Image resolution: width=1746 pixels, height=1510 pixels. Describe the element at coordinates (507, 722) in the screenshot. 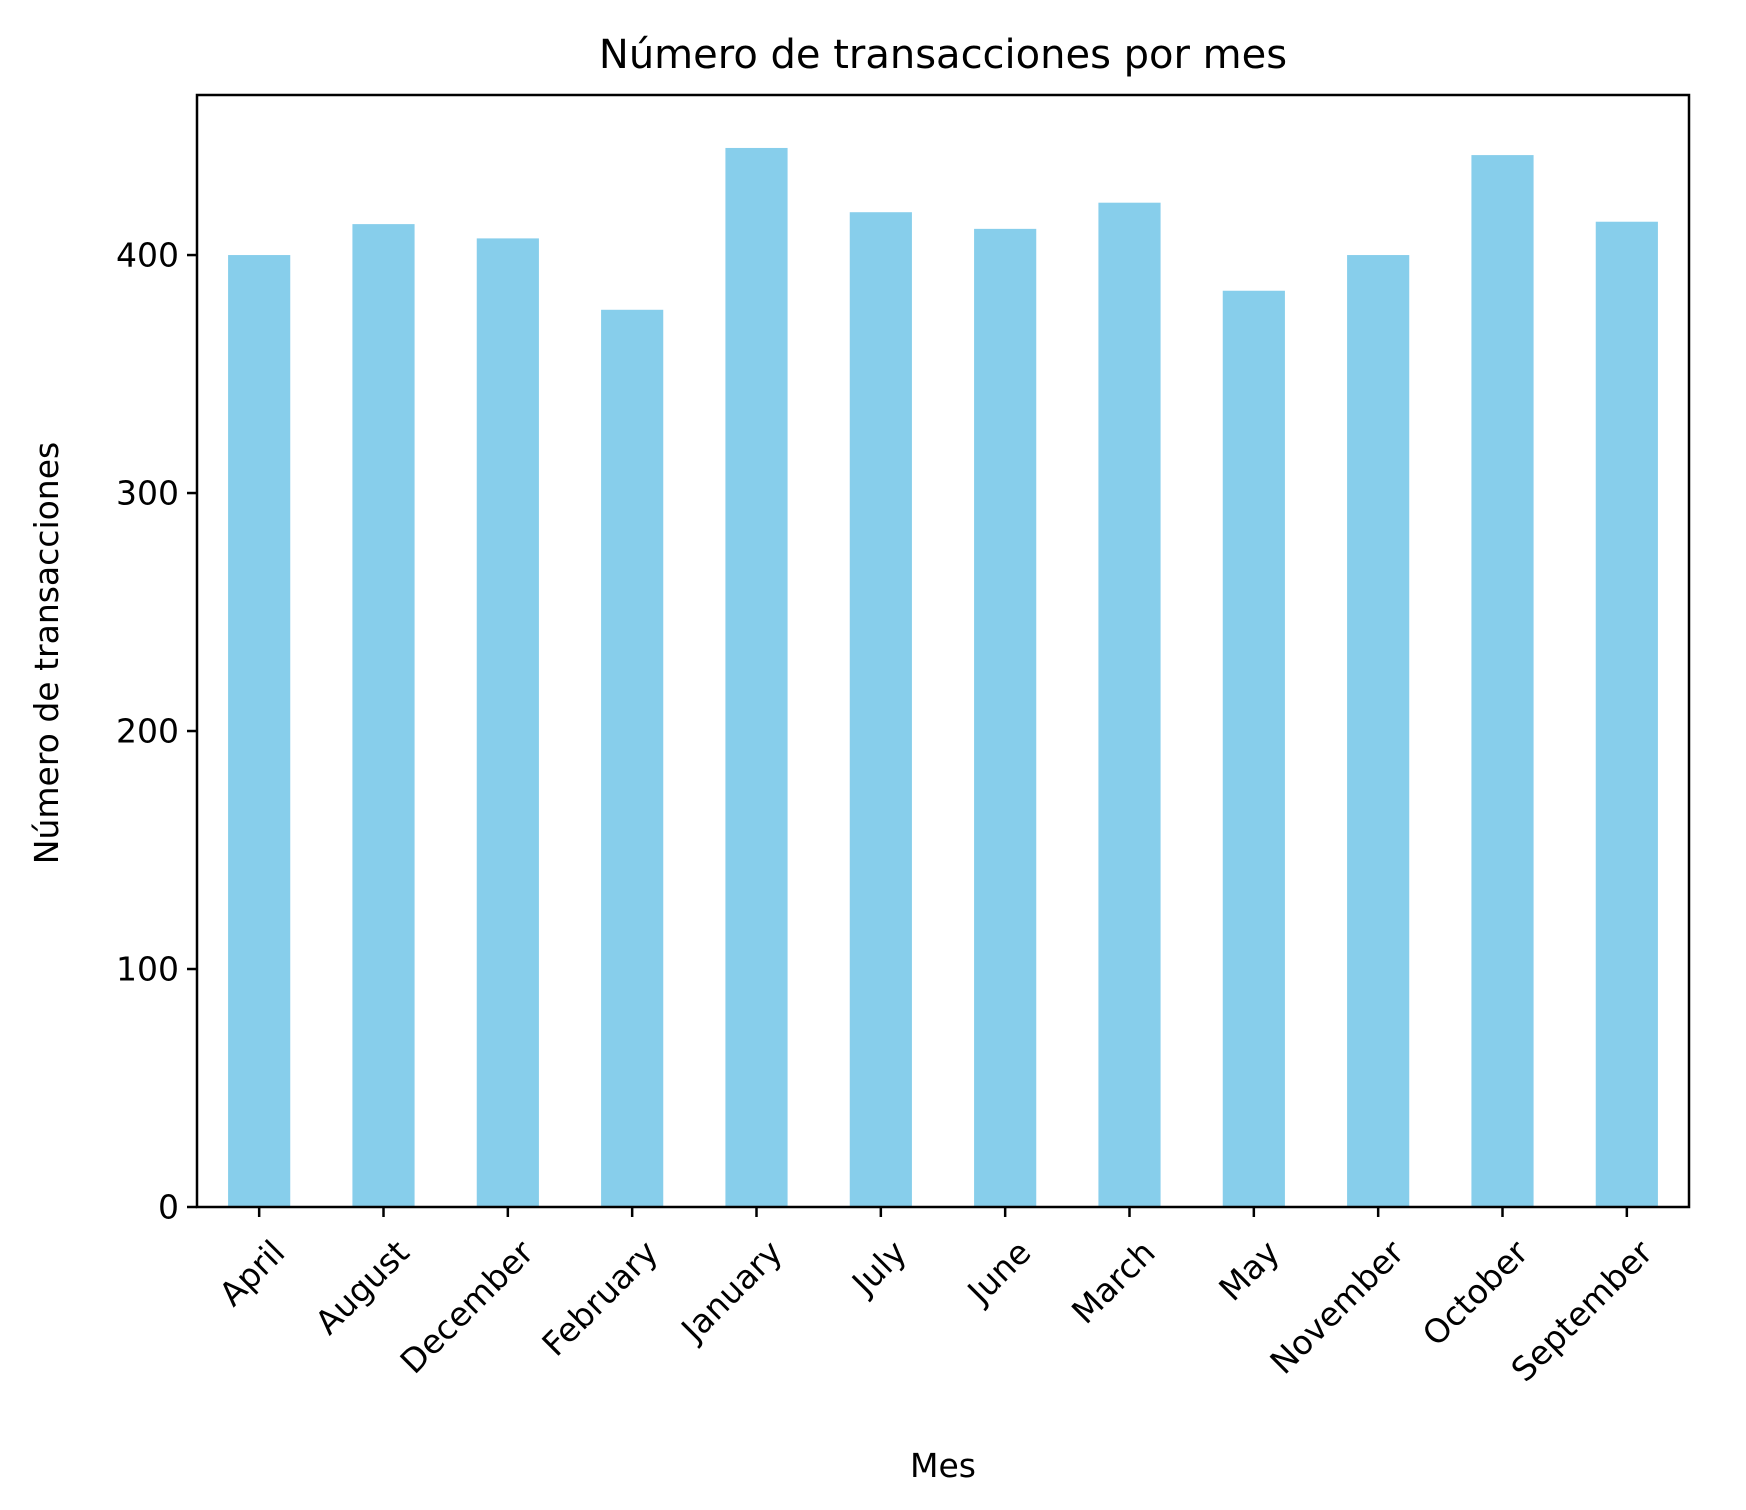

I see `bar-december` at that location.